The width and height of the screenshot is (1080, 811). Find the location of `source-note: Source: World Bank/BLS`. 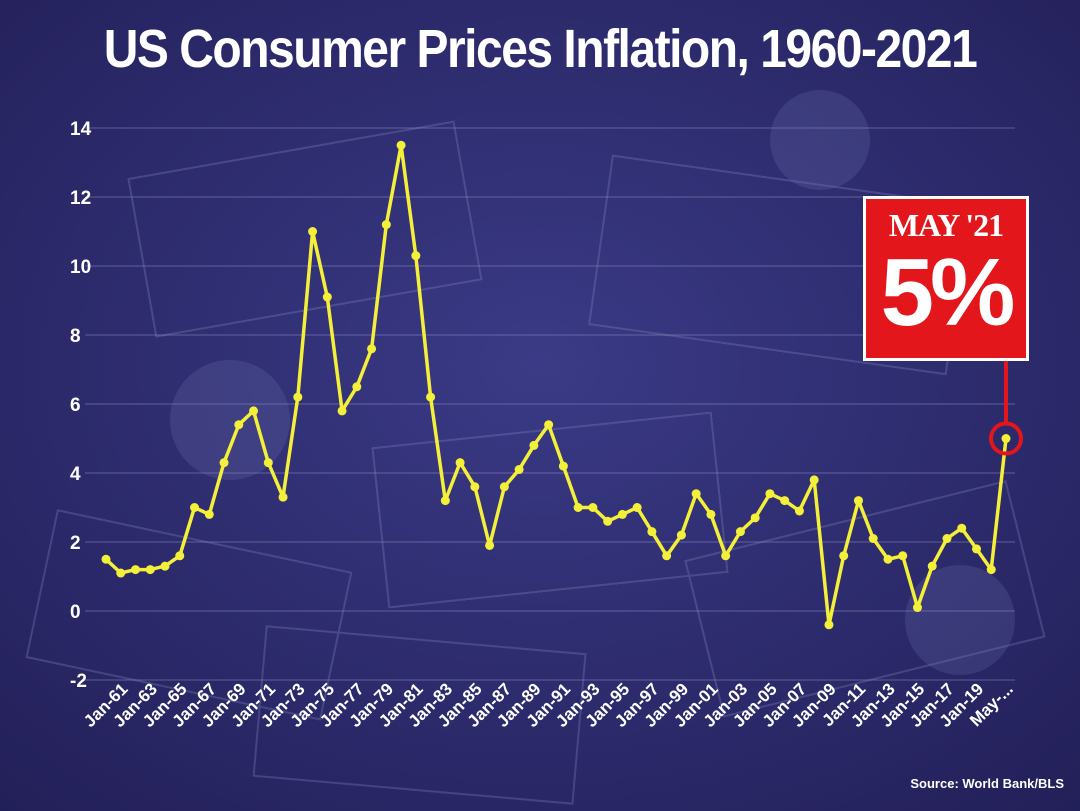

source-note: Source: World Bank/BLS is located at coordinates (987, 783).